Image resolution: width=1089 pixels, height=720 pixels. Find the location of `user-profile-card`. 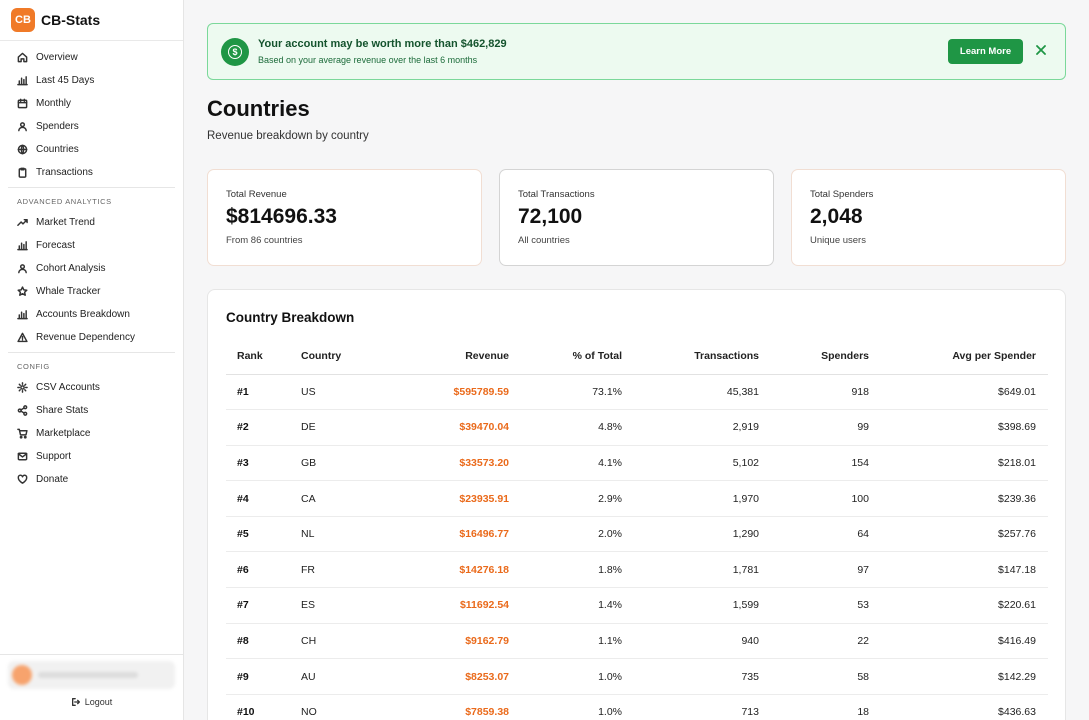

user-profile-card is located at coordinates (91, 675).